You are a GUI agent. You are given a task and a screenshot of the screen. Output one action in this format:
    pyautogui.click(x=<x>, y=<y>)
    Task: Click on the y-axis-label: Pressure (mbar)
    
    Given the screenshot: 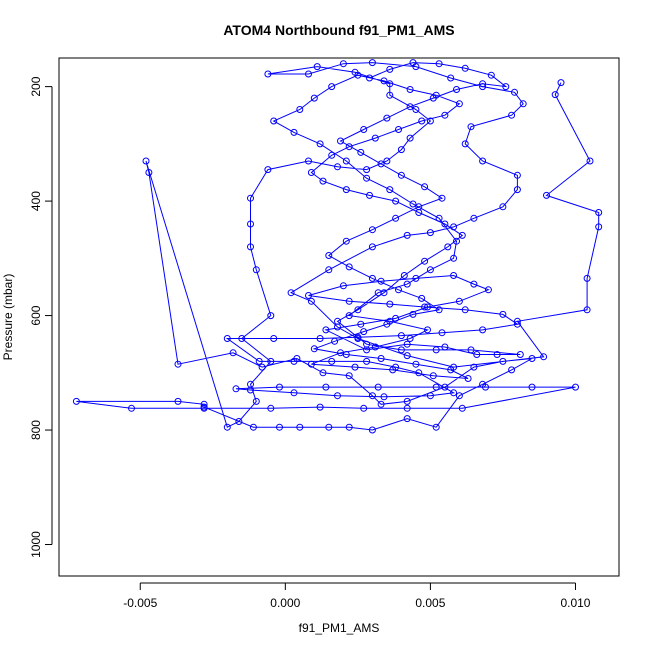 What is the action you would take?
    pyautogui.click(x=8, y=317)
    